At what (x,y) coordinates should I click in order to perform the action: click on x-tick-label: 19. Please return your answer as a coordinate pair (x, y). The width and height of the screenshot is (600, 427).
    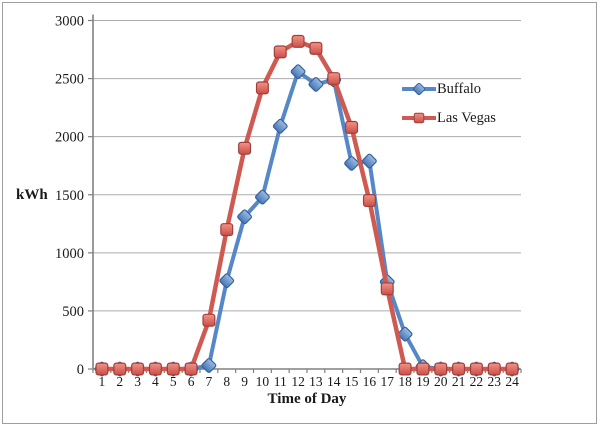
    Looking at the image, I should click on (423, 381).